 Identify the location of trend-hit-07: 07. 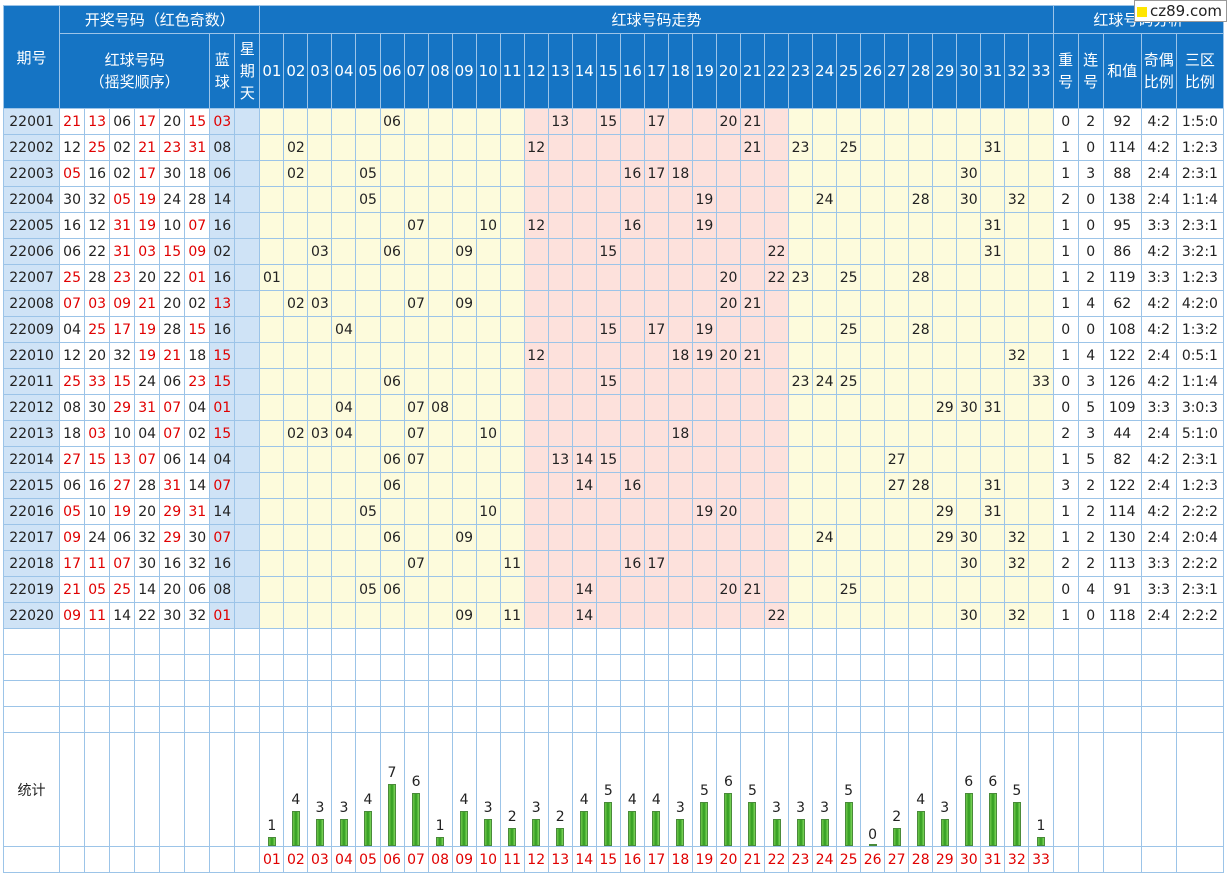
(416, 459).